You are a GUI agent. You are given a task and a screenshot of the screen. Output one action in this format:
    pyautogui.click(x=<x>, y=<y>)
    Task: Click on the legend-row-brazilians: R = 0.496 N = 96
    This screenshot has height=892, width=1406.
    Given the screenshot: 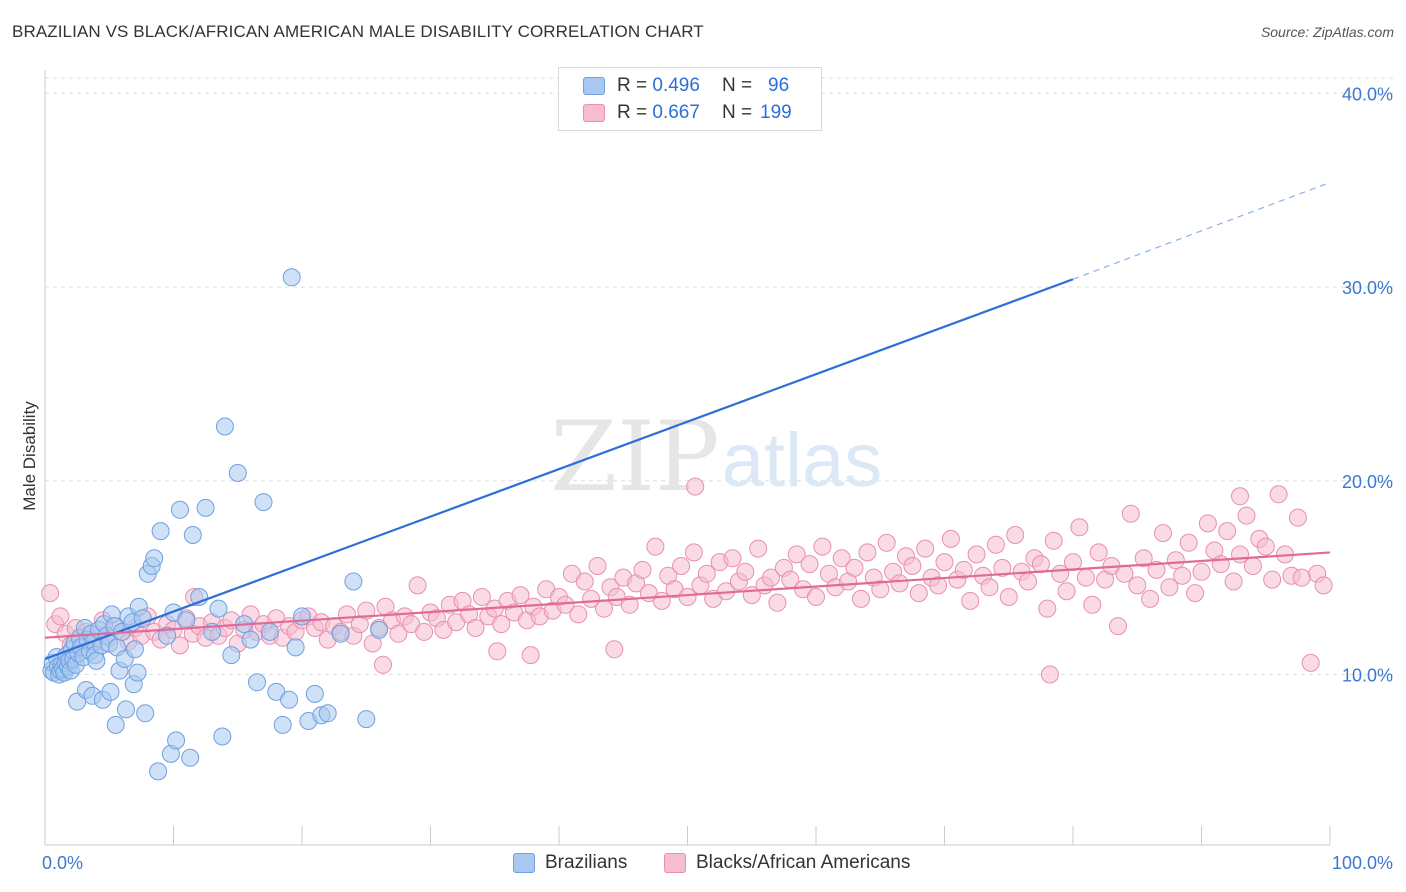 What is the action you would take?
    pyautogui.click(x=686, y=86)
    